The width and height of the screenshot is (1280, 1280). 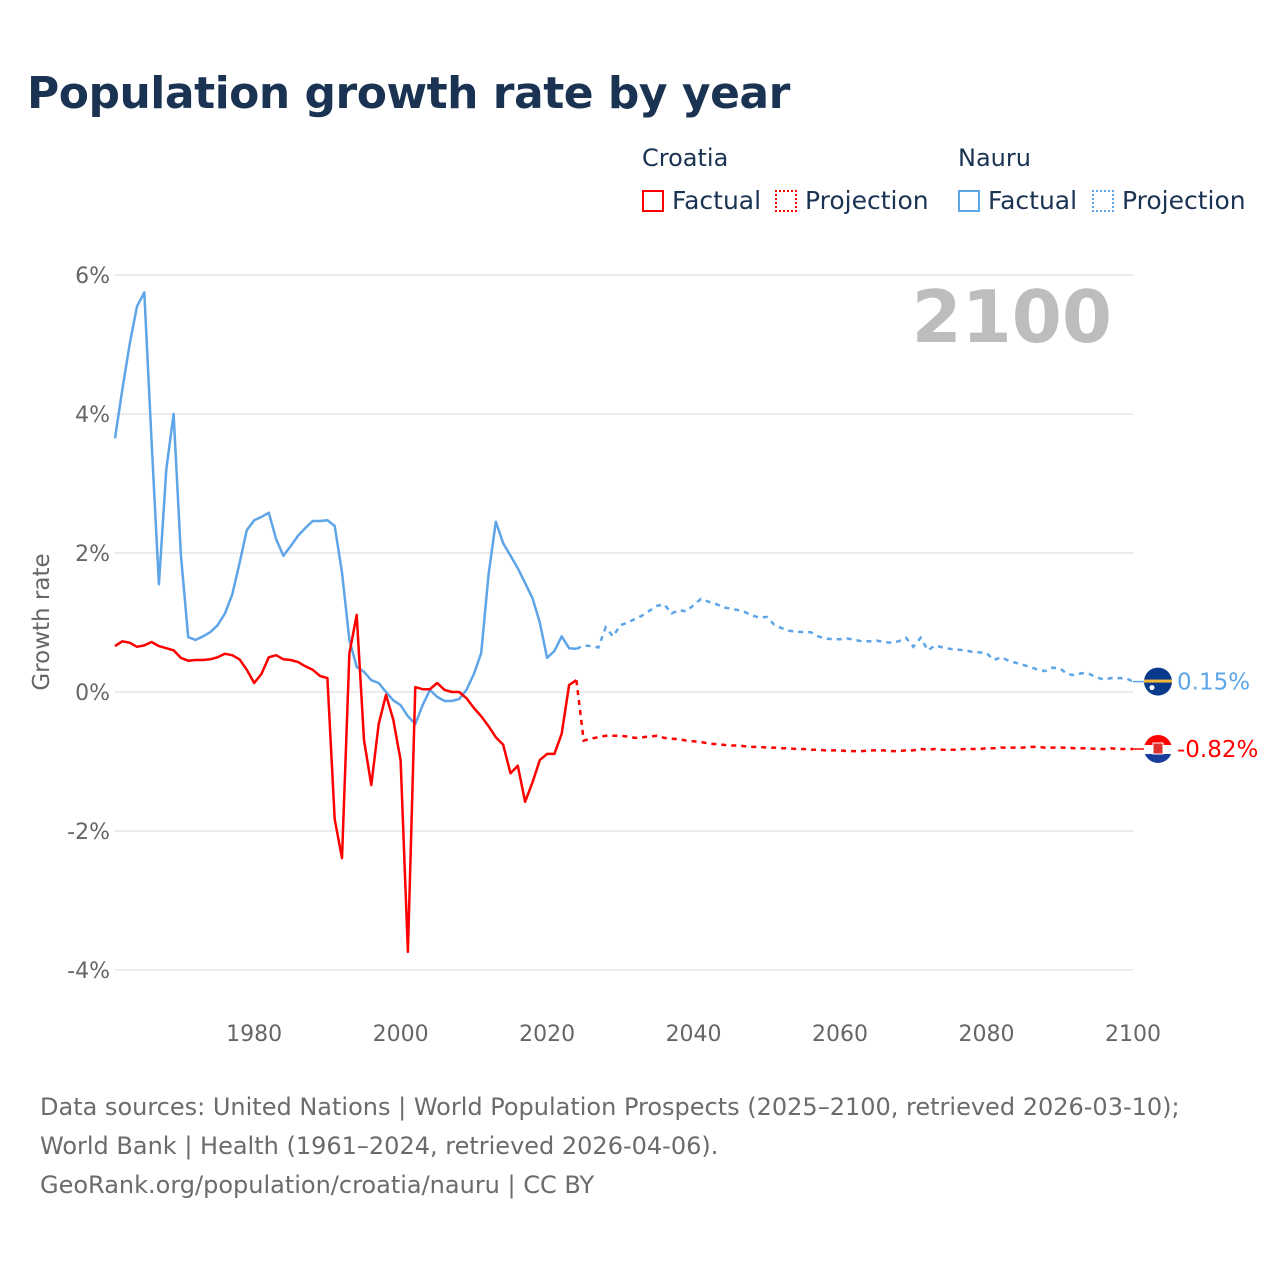 I want to click on year-label: 2100, so click(x=1012, y=317).